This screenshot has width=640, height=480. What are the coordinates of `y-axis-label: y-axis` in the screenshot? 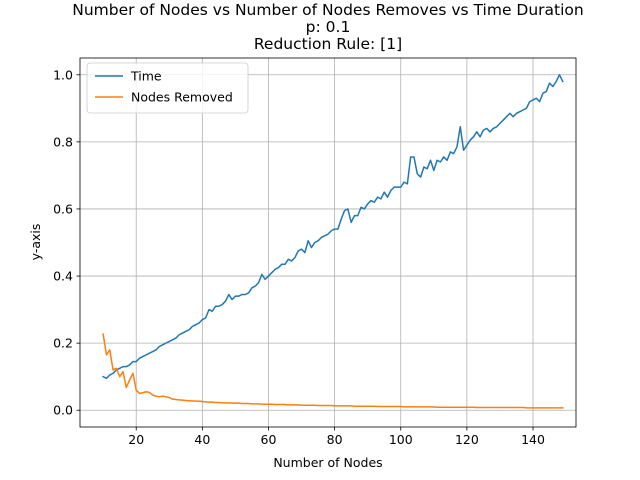 It's located at (35, 242).